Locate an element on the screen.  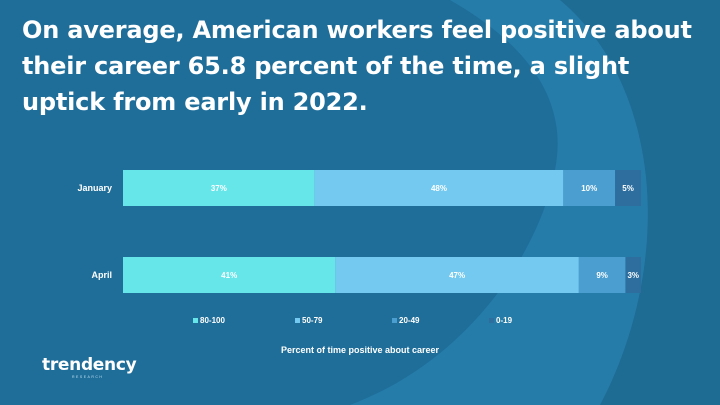
data-label-january-0-19: 5% is located at coordinates (628, 188).